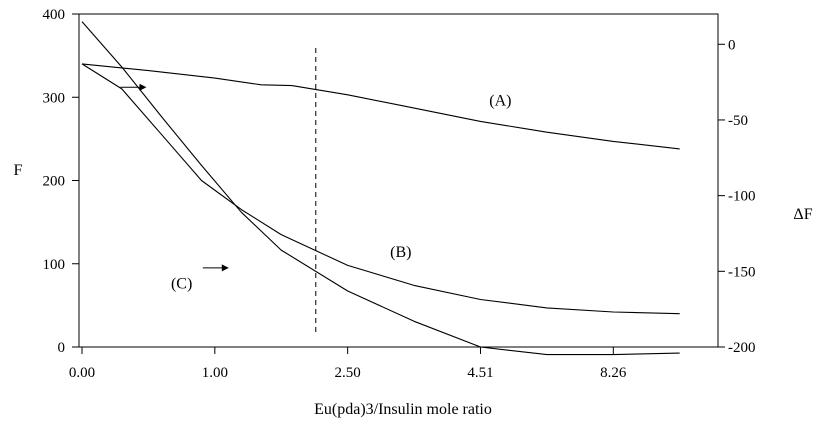  I want to click on y-right-tick-label: -150, so click(742, 272).